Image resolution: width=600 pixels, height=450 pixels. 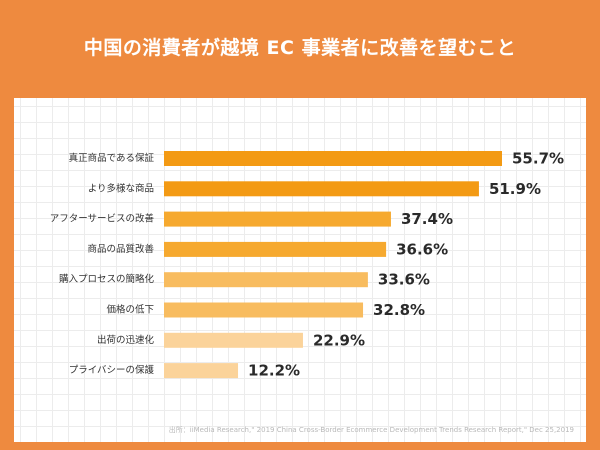 I want to click on value-label: 51.9%, so click(x=515, y=189).